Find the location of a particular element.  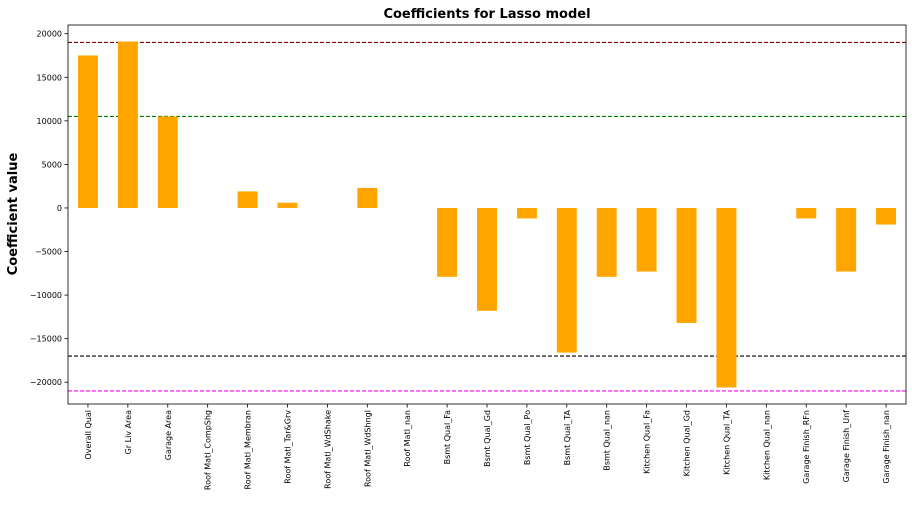

y-tick-label: −10000 is located at coordinates (46, 295).